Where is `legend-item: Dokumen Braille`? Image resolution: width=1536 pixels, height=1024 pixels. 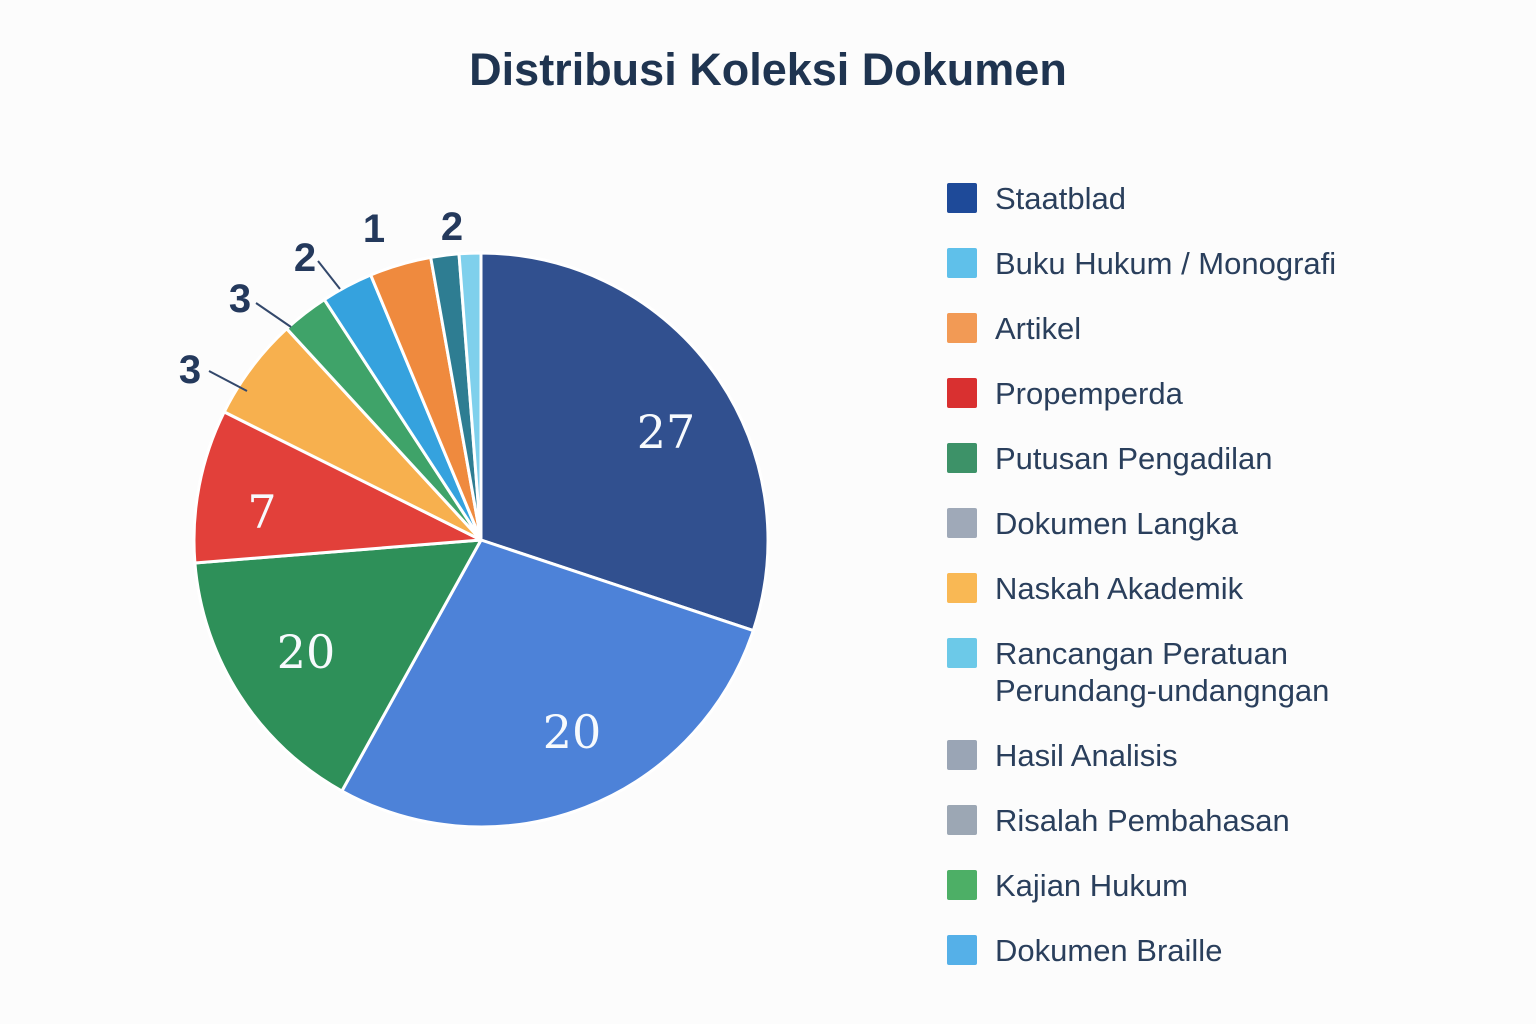 legend-item: Dokumen Braille is located at coordinates (1162, 950).